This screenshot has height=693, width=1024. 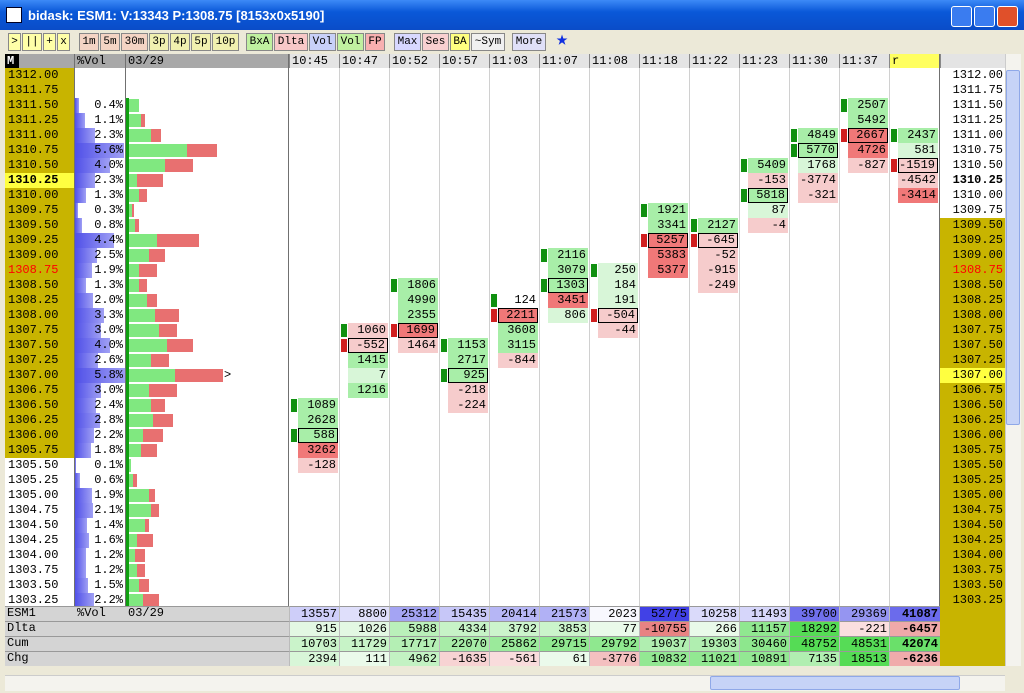 What do you see at coordinates (40, 465) in the screenshot?
I see `price-cell: 1305.50` at bounding box center [40, 465].